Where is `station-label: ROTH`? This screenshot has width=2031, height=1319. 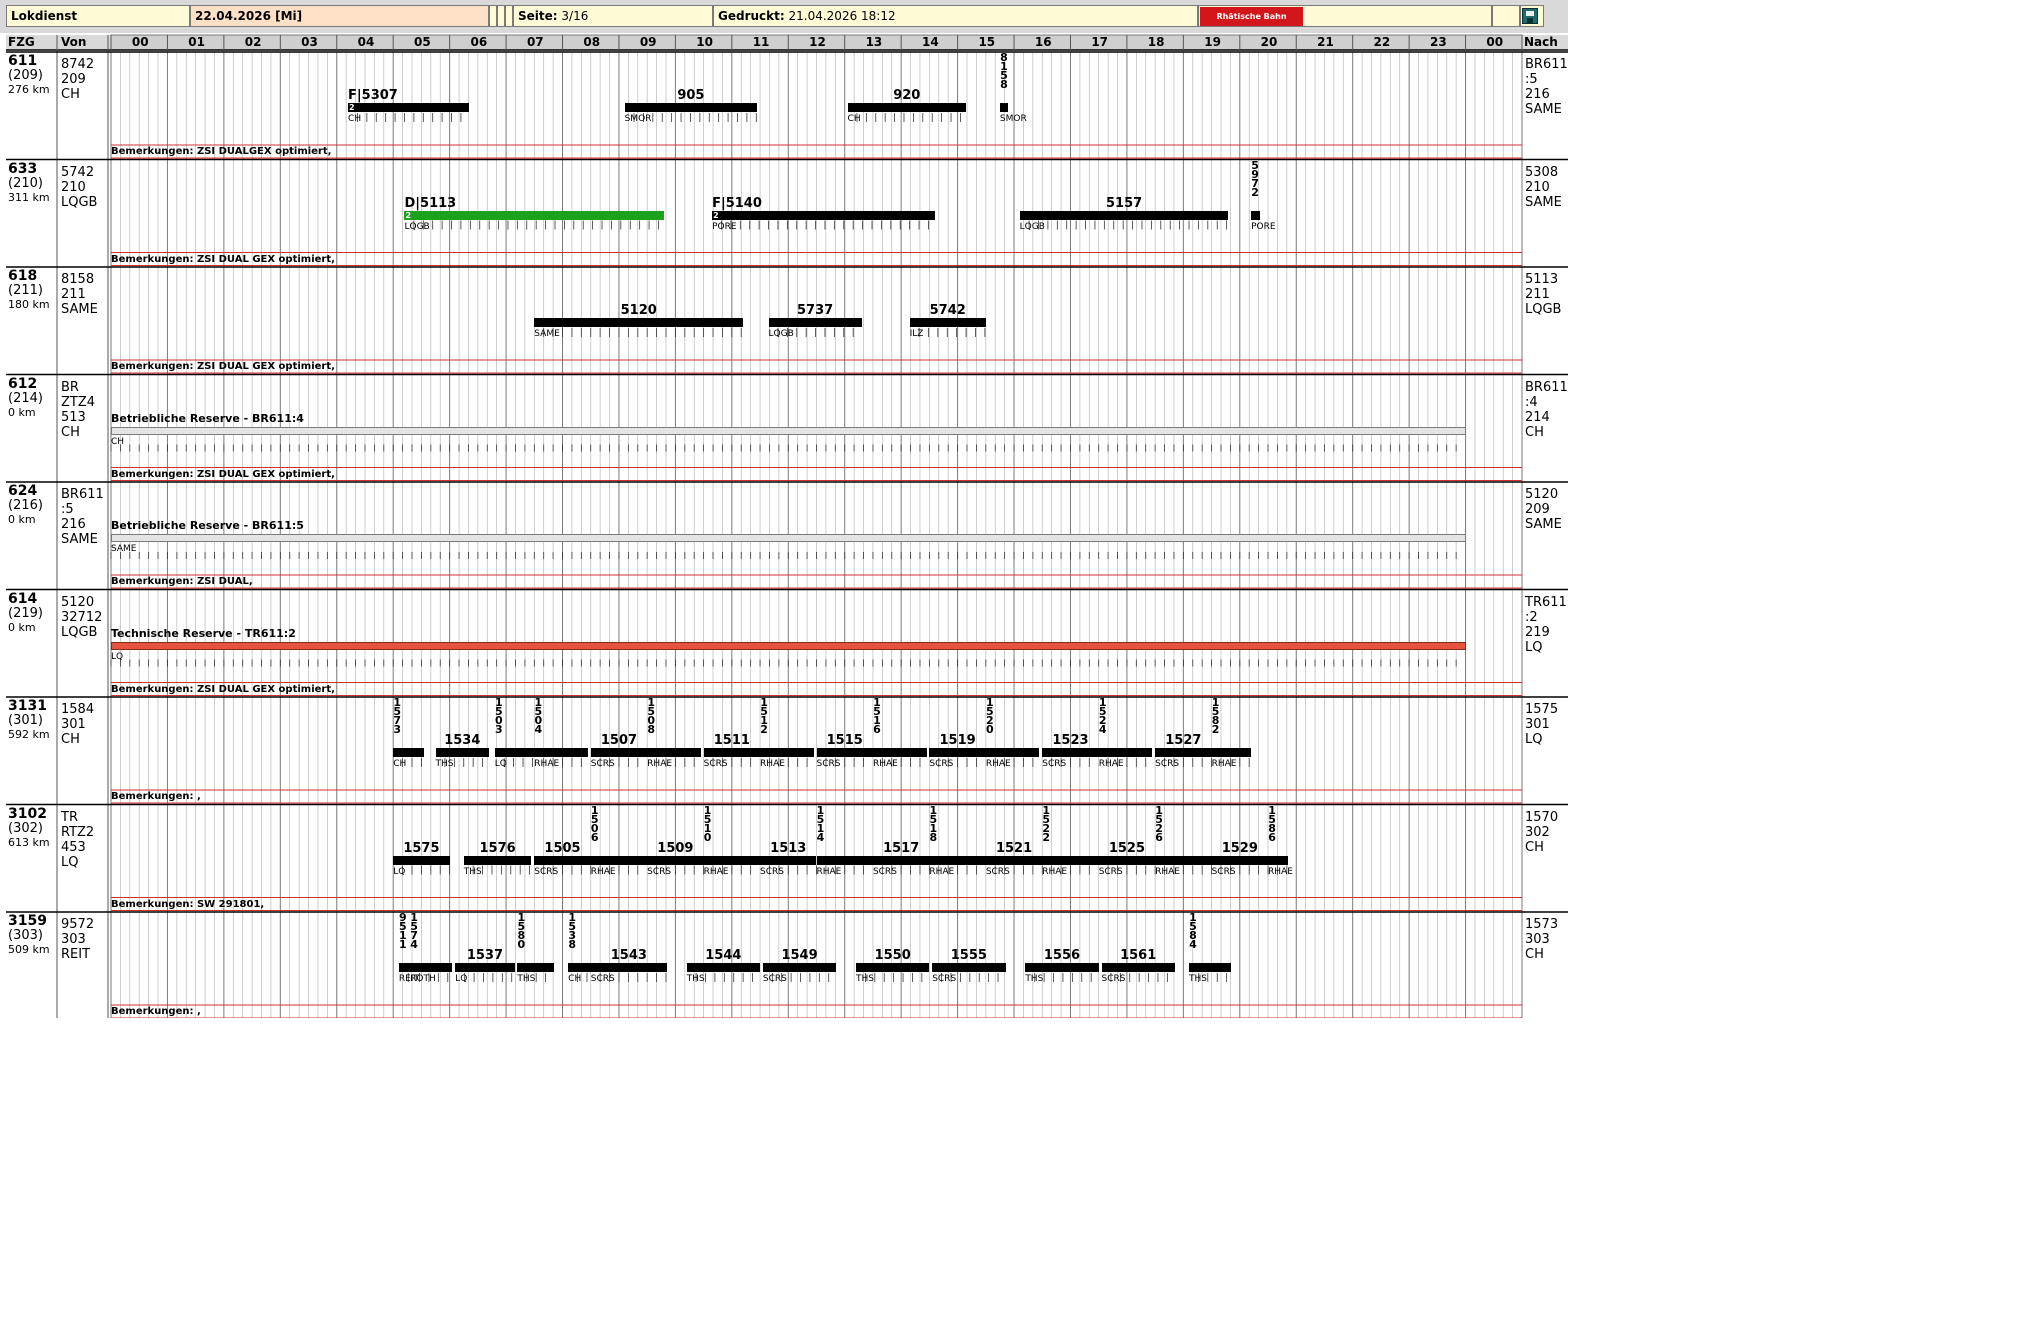
station-label: ROTH is located at coordinates (423, 979).